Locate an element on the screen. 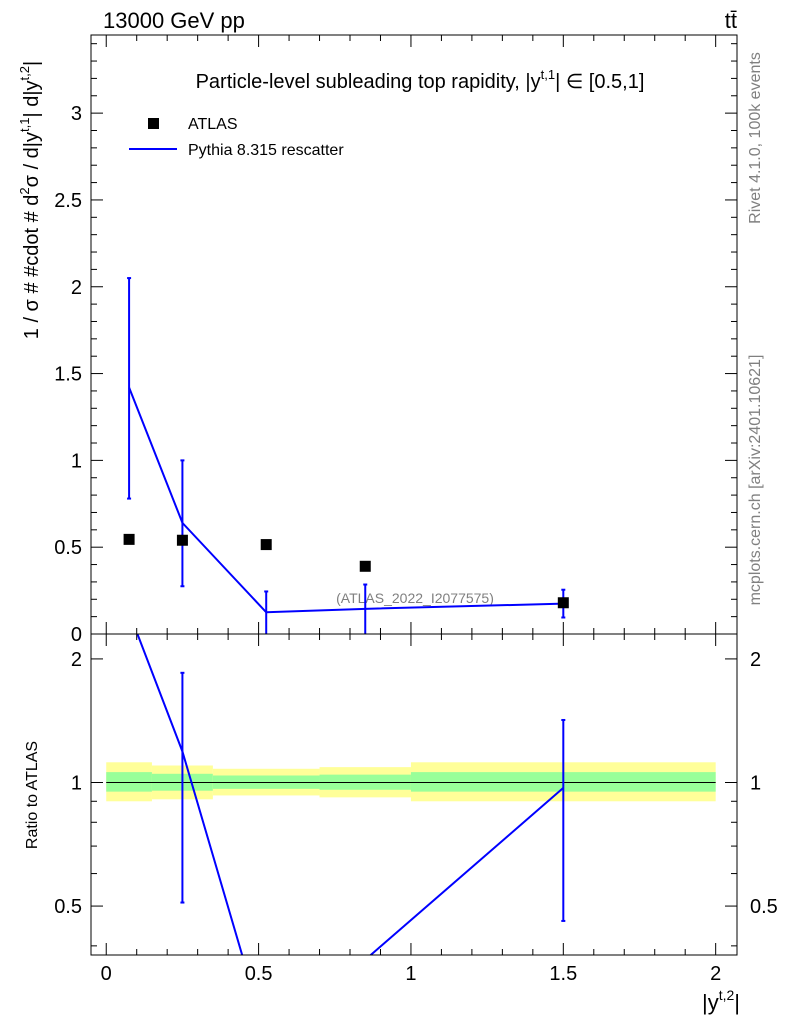  plot-title-tail: | ∈ [0.5,1] is located at coordinates (599, 82).